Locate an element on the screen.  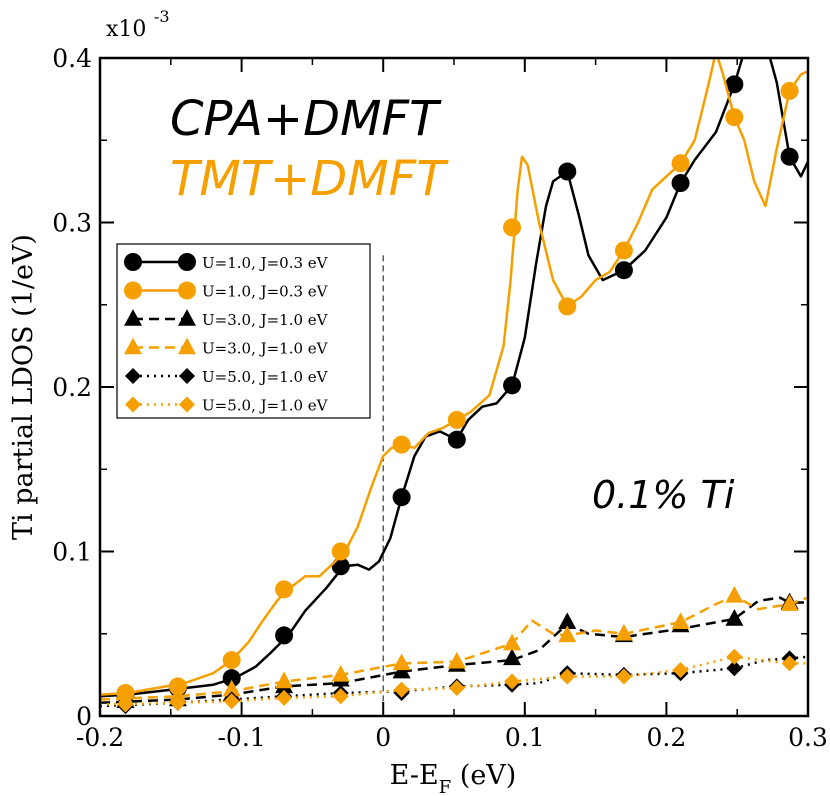
legend-entry-5: U=5.0, J=1.0 eV is located at coordinates (227, 377).